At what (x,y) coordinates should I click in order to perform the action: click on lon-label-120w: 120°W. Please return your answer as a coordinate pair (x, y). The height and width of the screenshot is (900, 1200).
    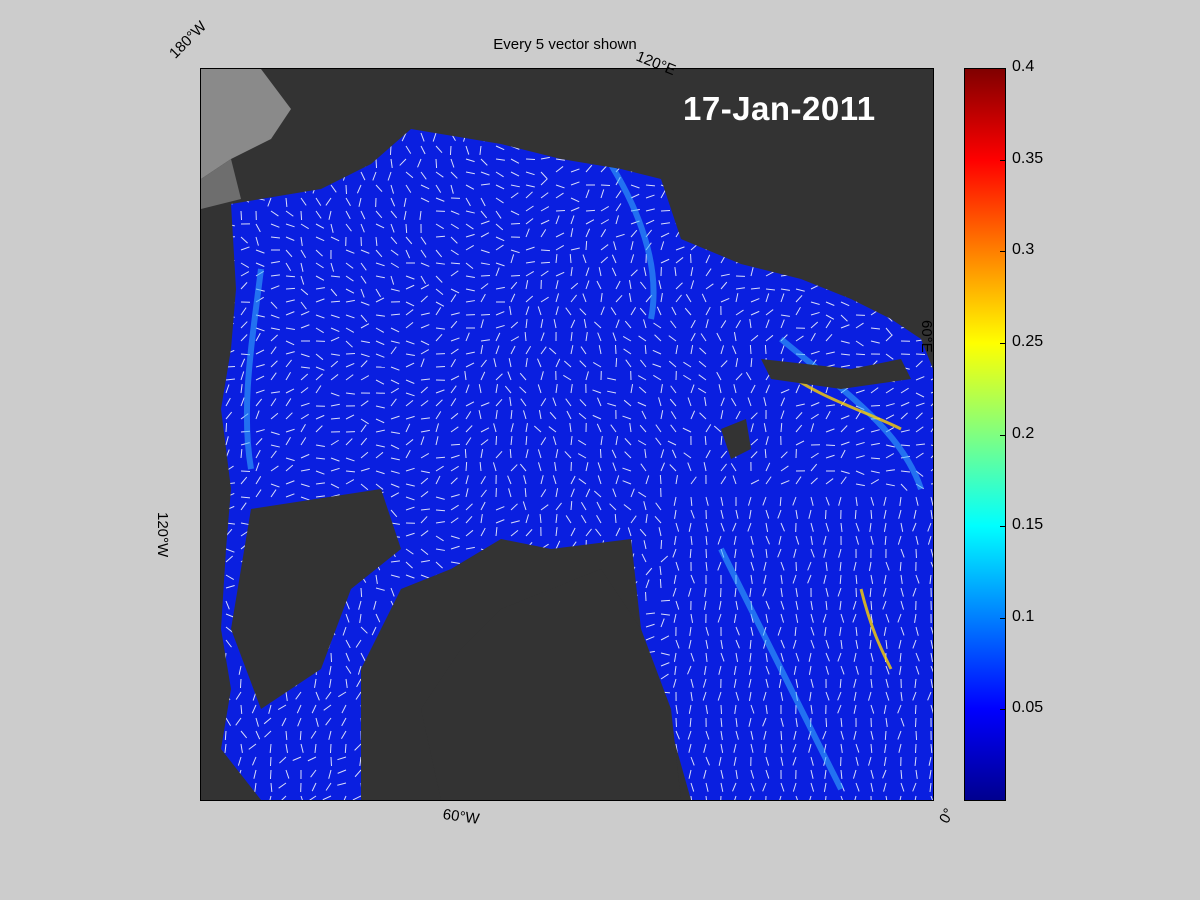
    Looking at the image, I should click on (162, 535).